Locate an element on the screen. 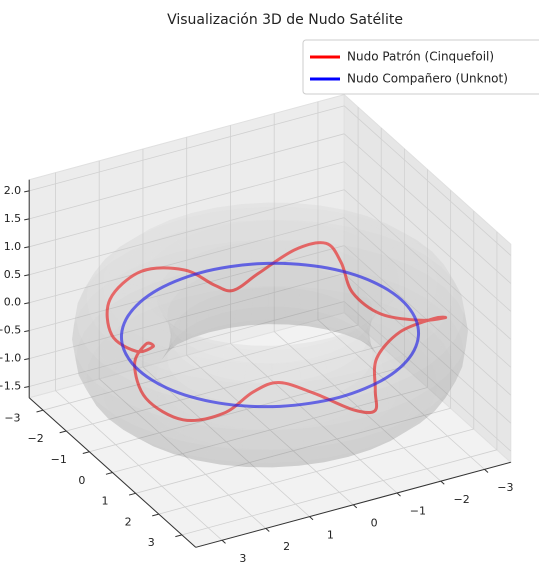  x-tick-label: 3 is located at coordinates (151, 542).